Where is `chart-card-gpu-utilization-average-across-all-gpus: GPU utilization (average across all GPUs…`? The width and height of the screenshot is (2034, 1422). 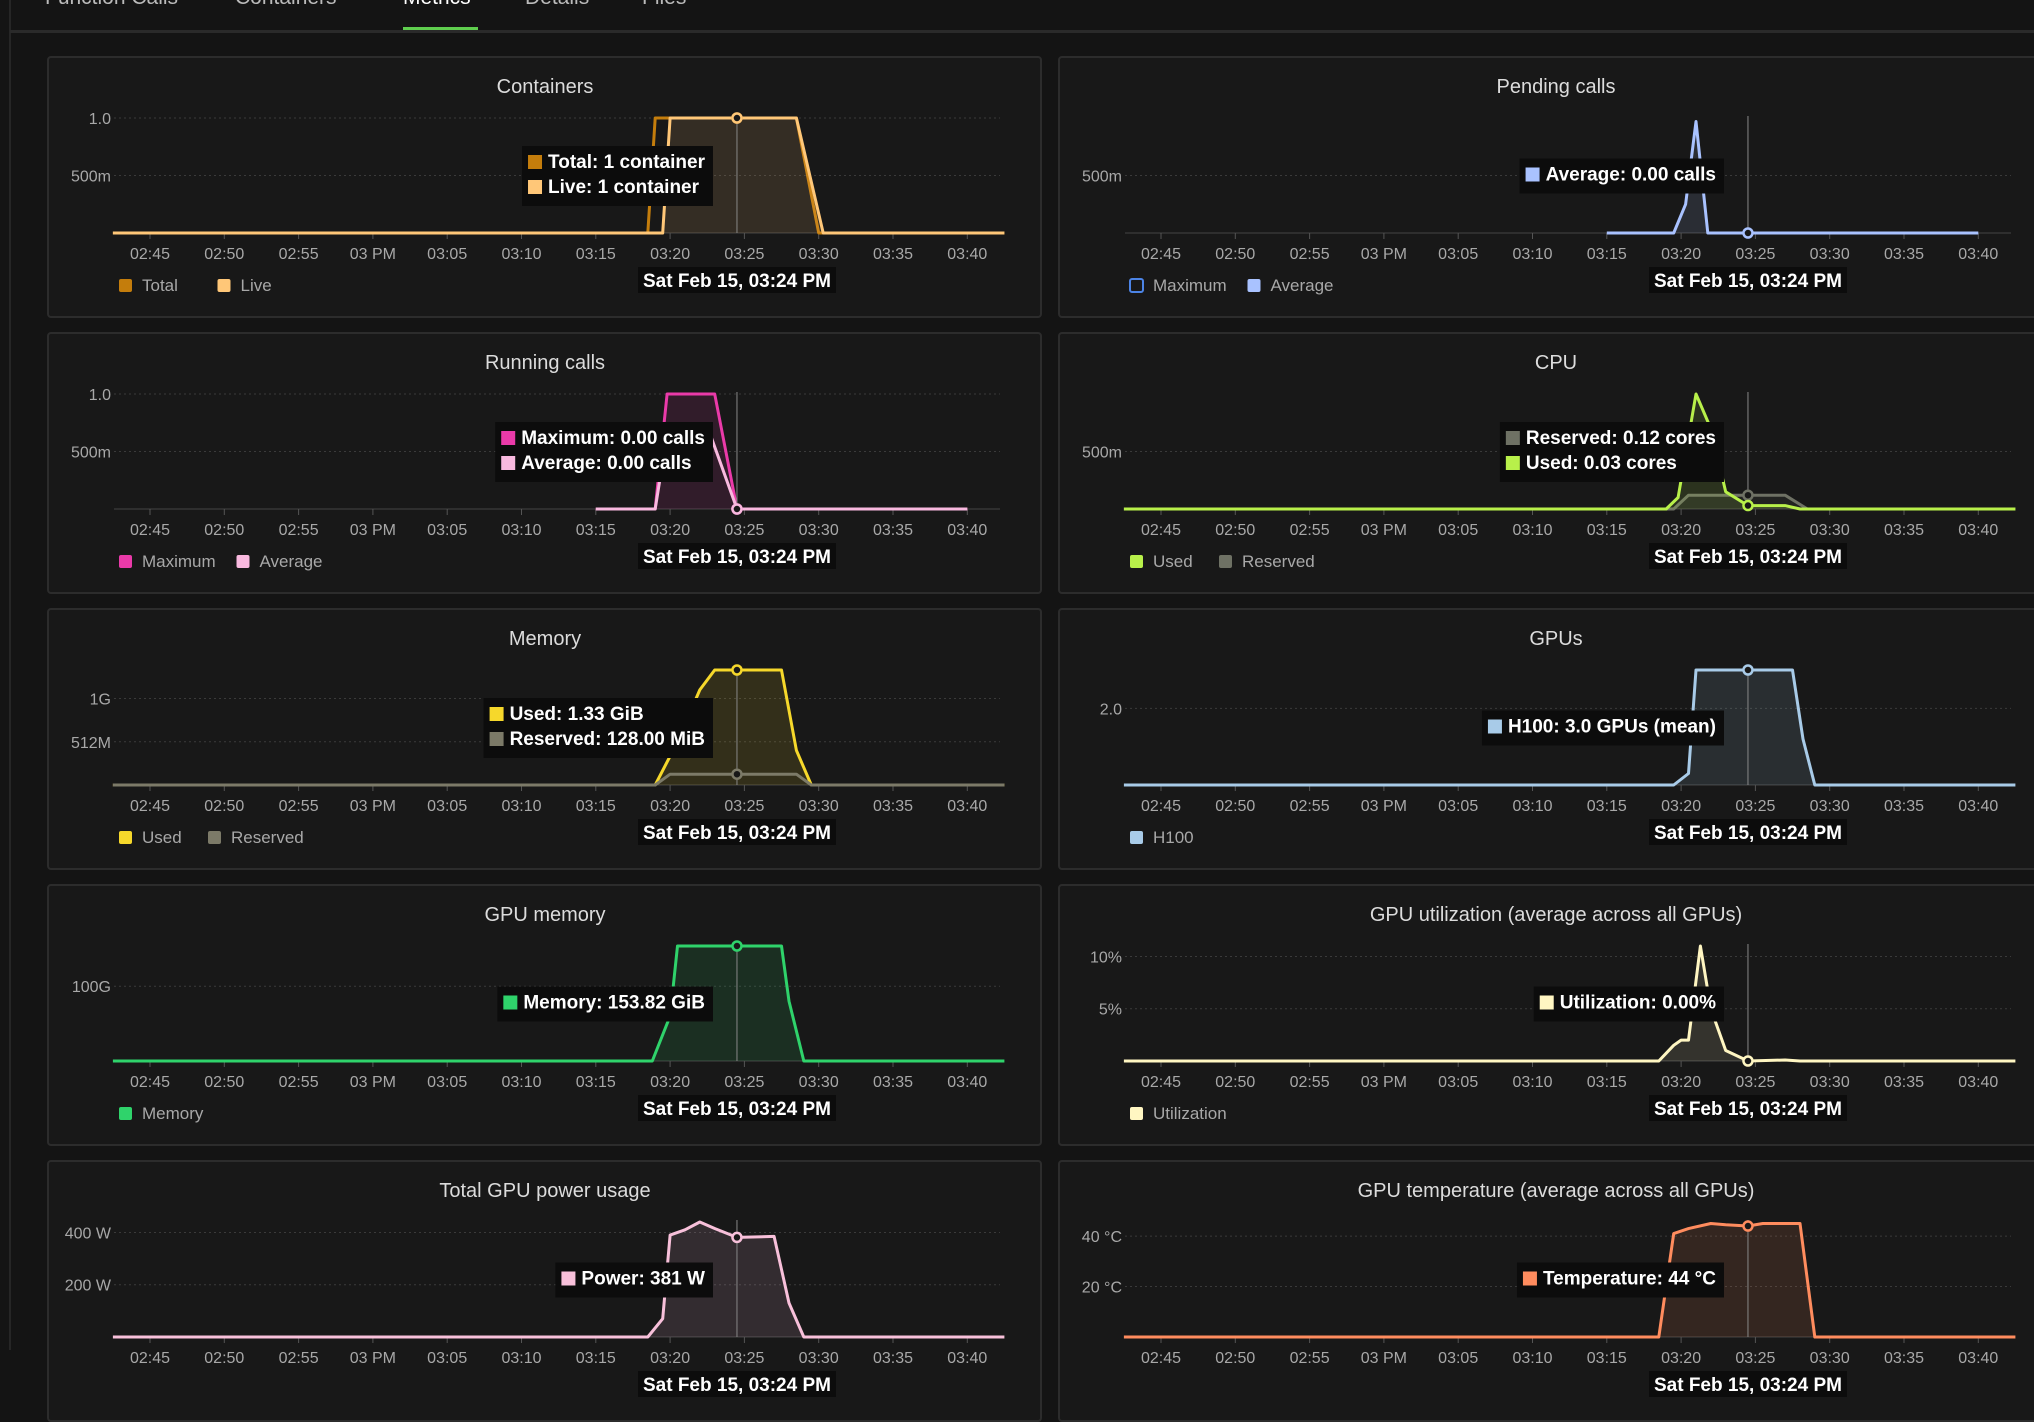 chart-card-gpu-utilization-average-across-all-gpus: GPU utilization (average across all GPUs… is located at coordinates (1546, 1015).